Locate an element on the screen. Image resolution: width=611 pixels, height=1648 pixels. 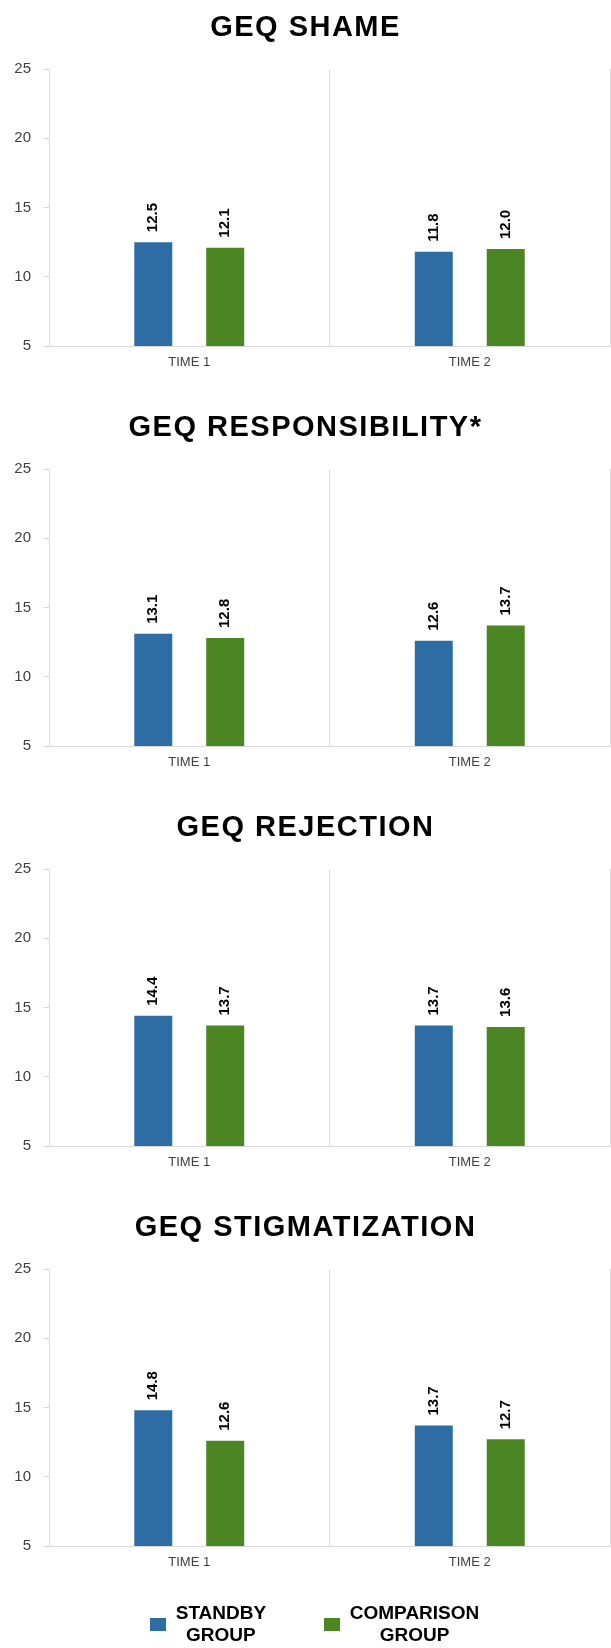
data-label: 12.5 is located at coordinates (152, 217).